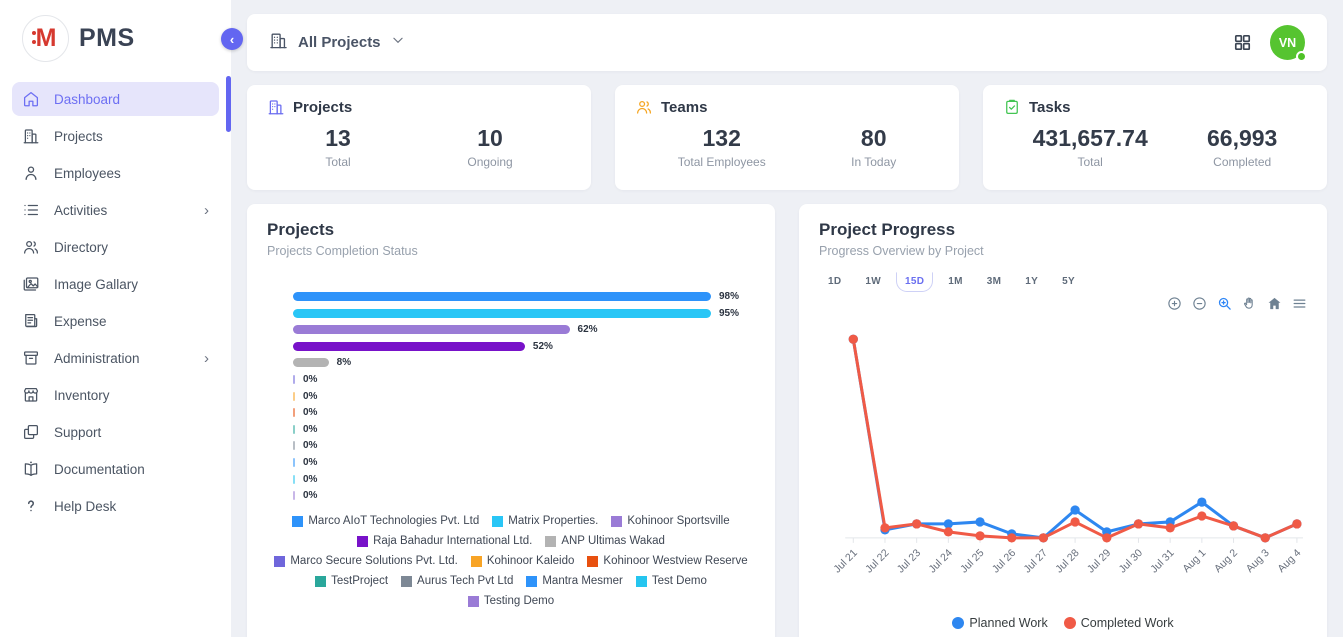  What do you see at coordinates (1199, 304) in the screenshot?
I see `zoom-out-icon` at bounding box center [1199, 304].